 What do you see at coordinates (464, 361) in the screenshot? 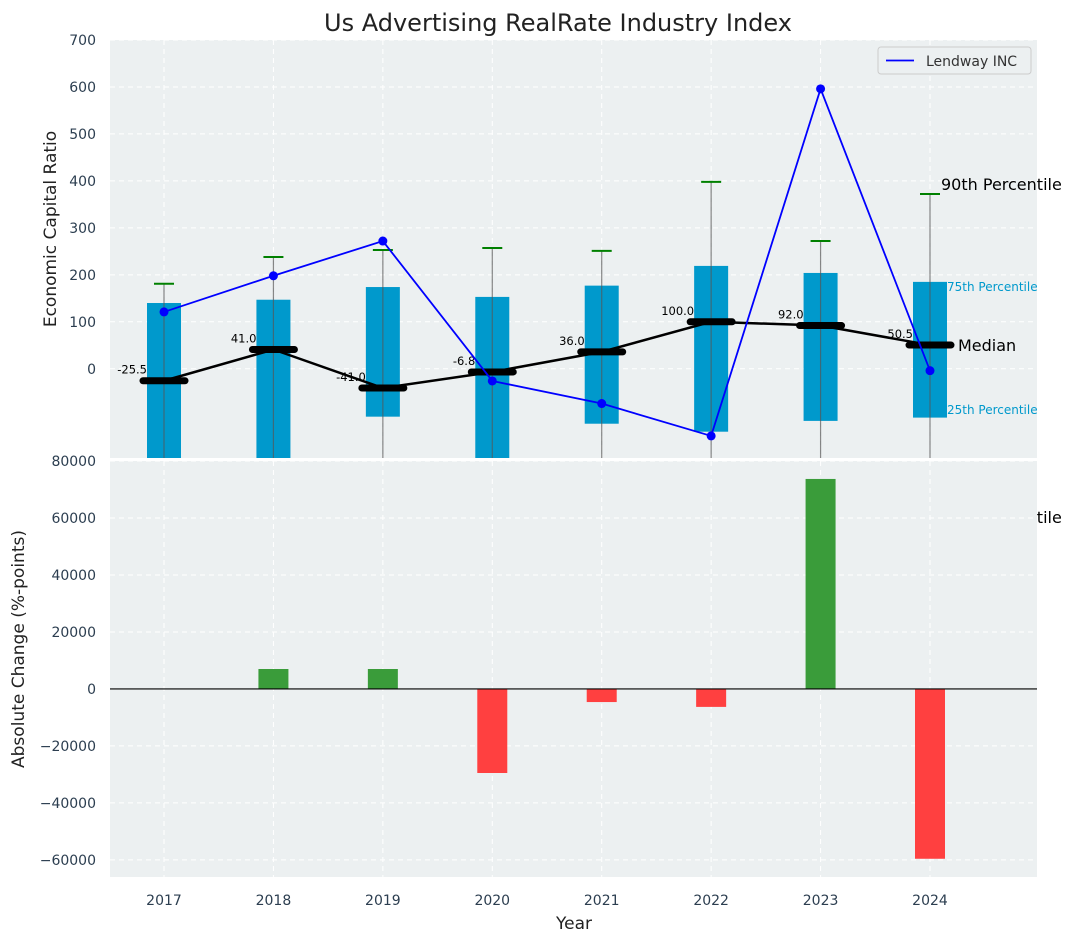
I see `median-label: -6.8` at bounding box center [464, 361].